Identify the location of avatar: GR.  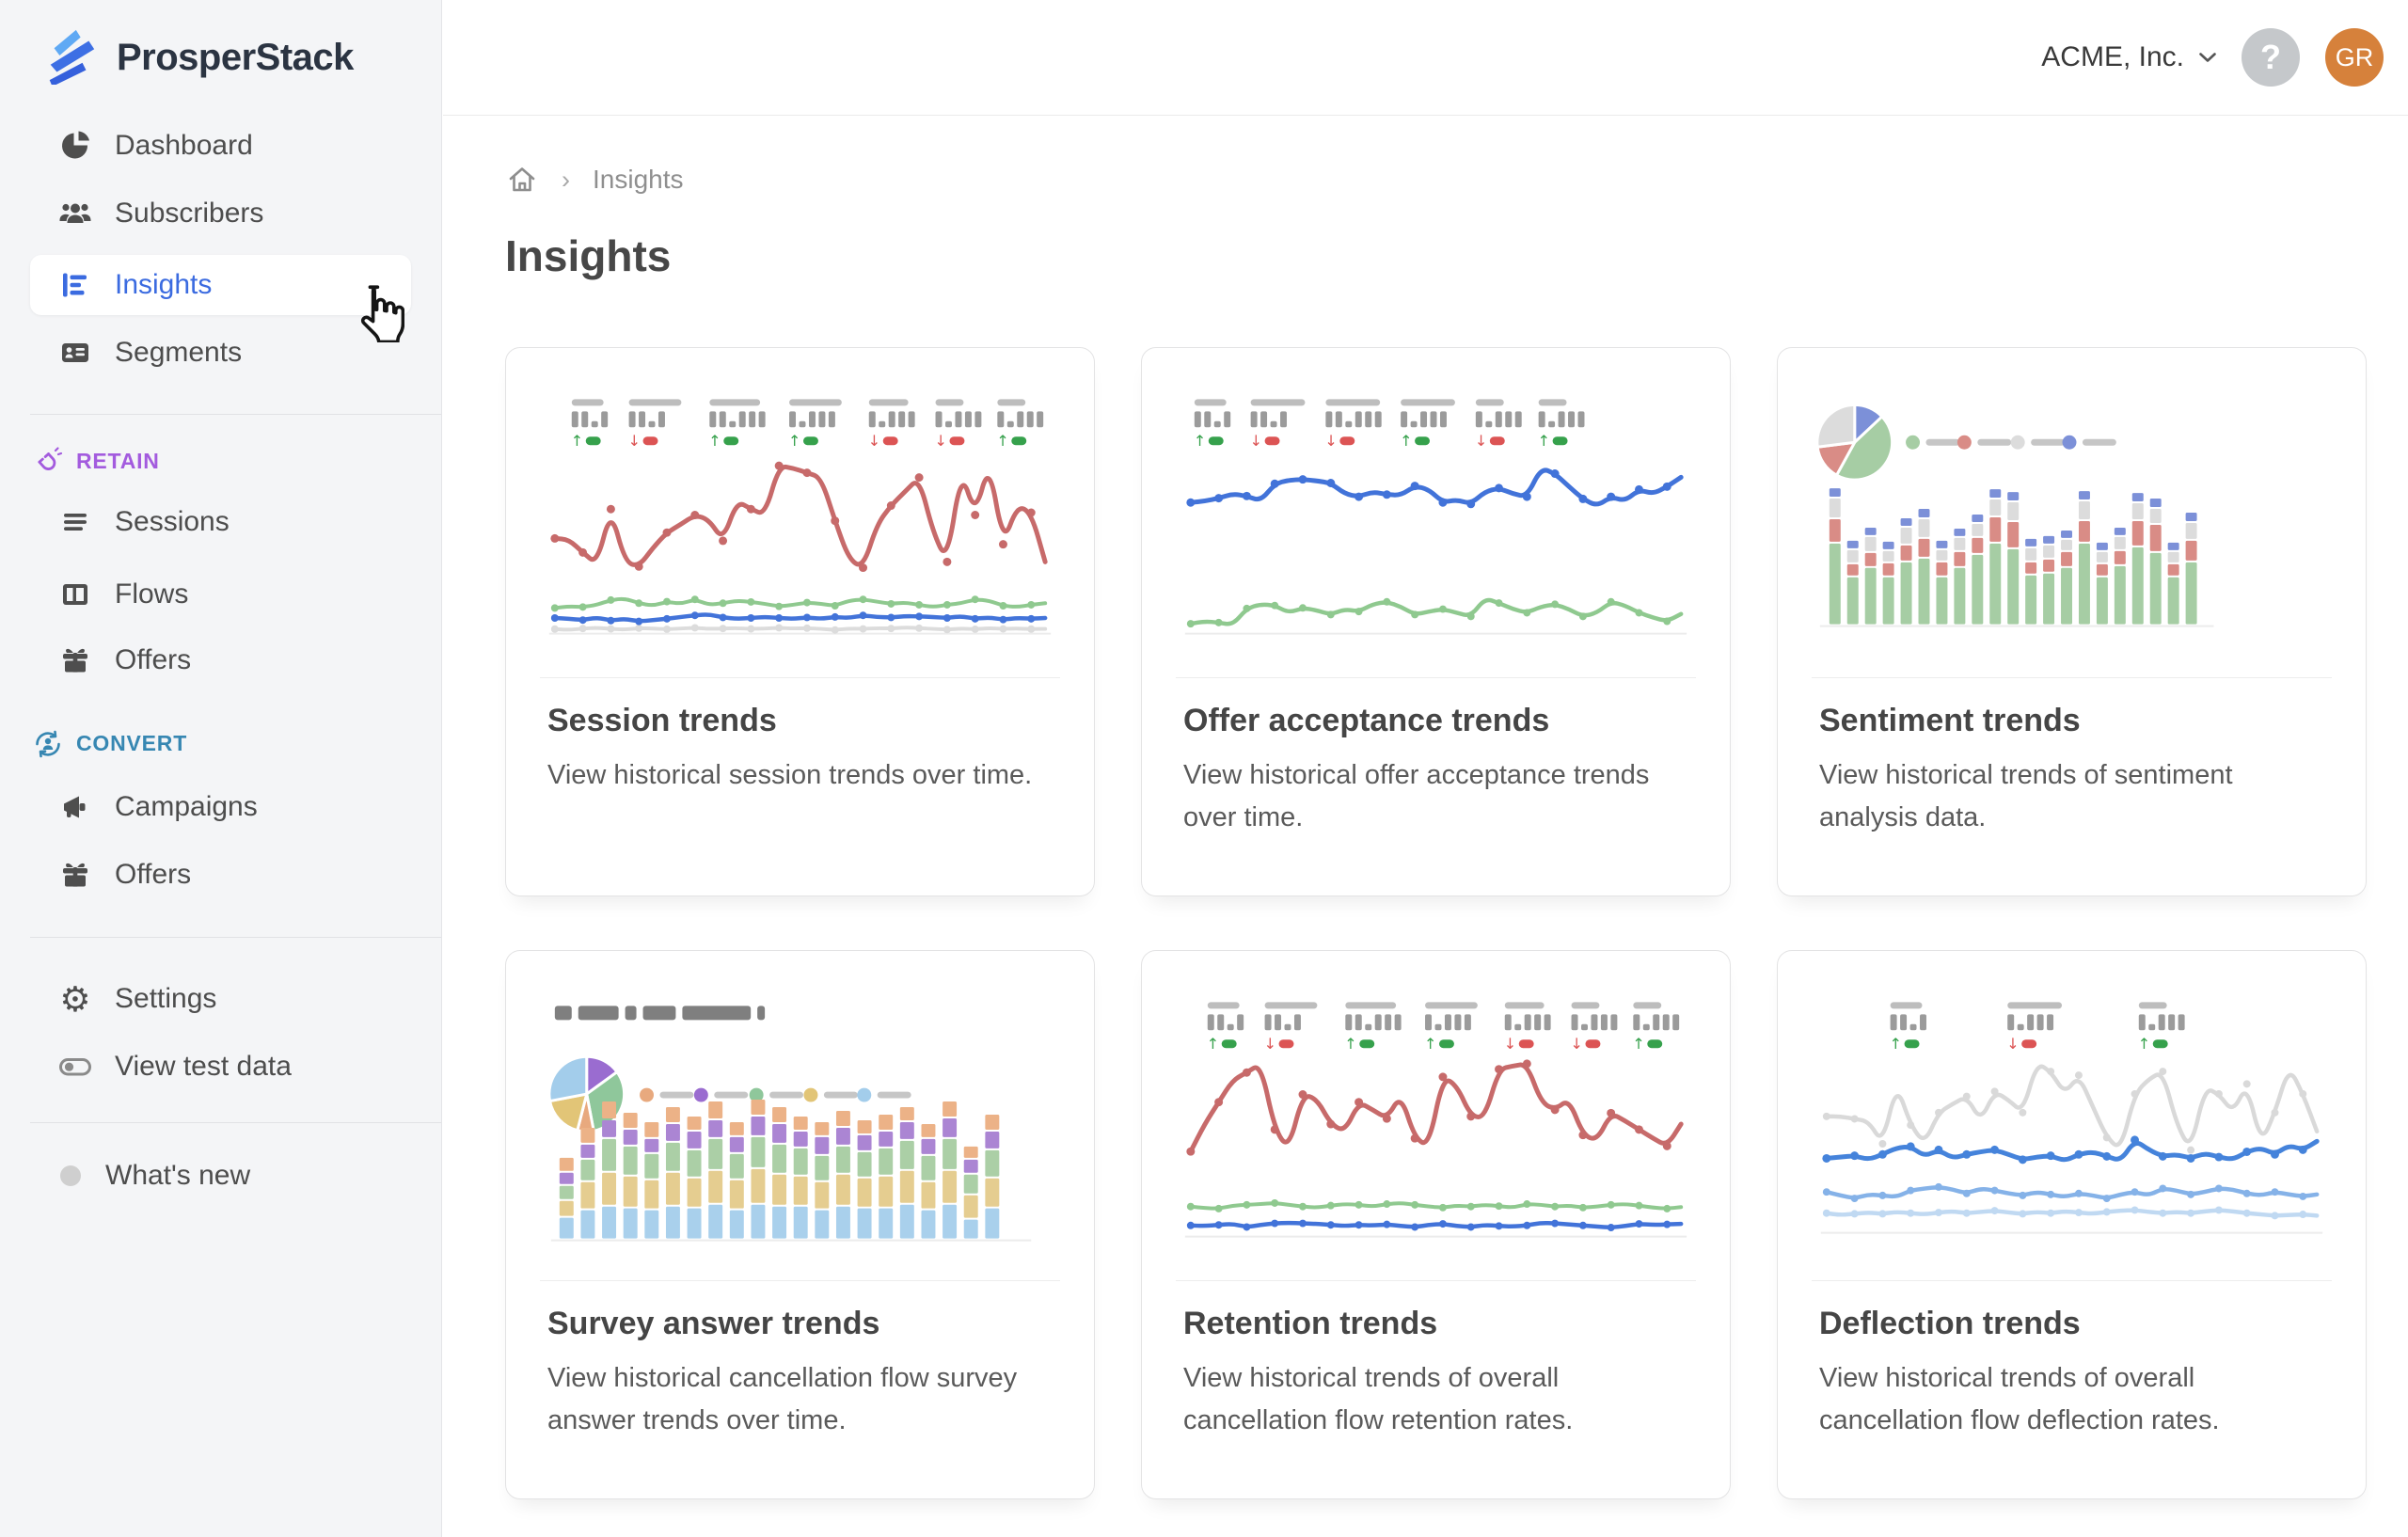
(2355, 57).